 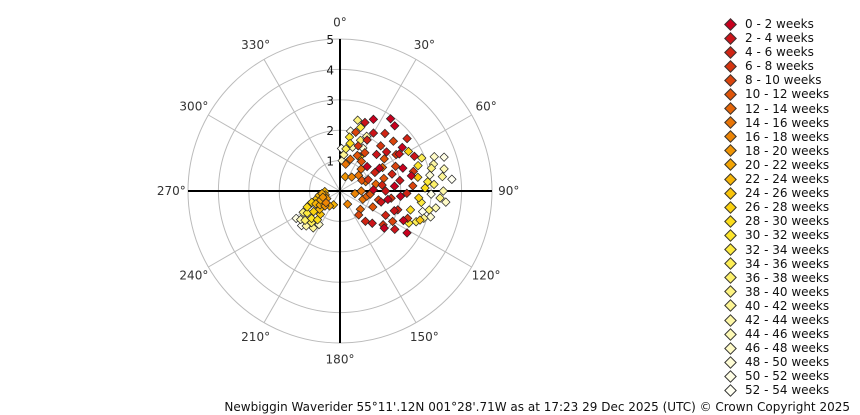 I want to click on legend-item: 18 - 20 weeks, so click(x=789, y=151).